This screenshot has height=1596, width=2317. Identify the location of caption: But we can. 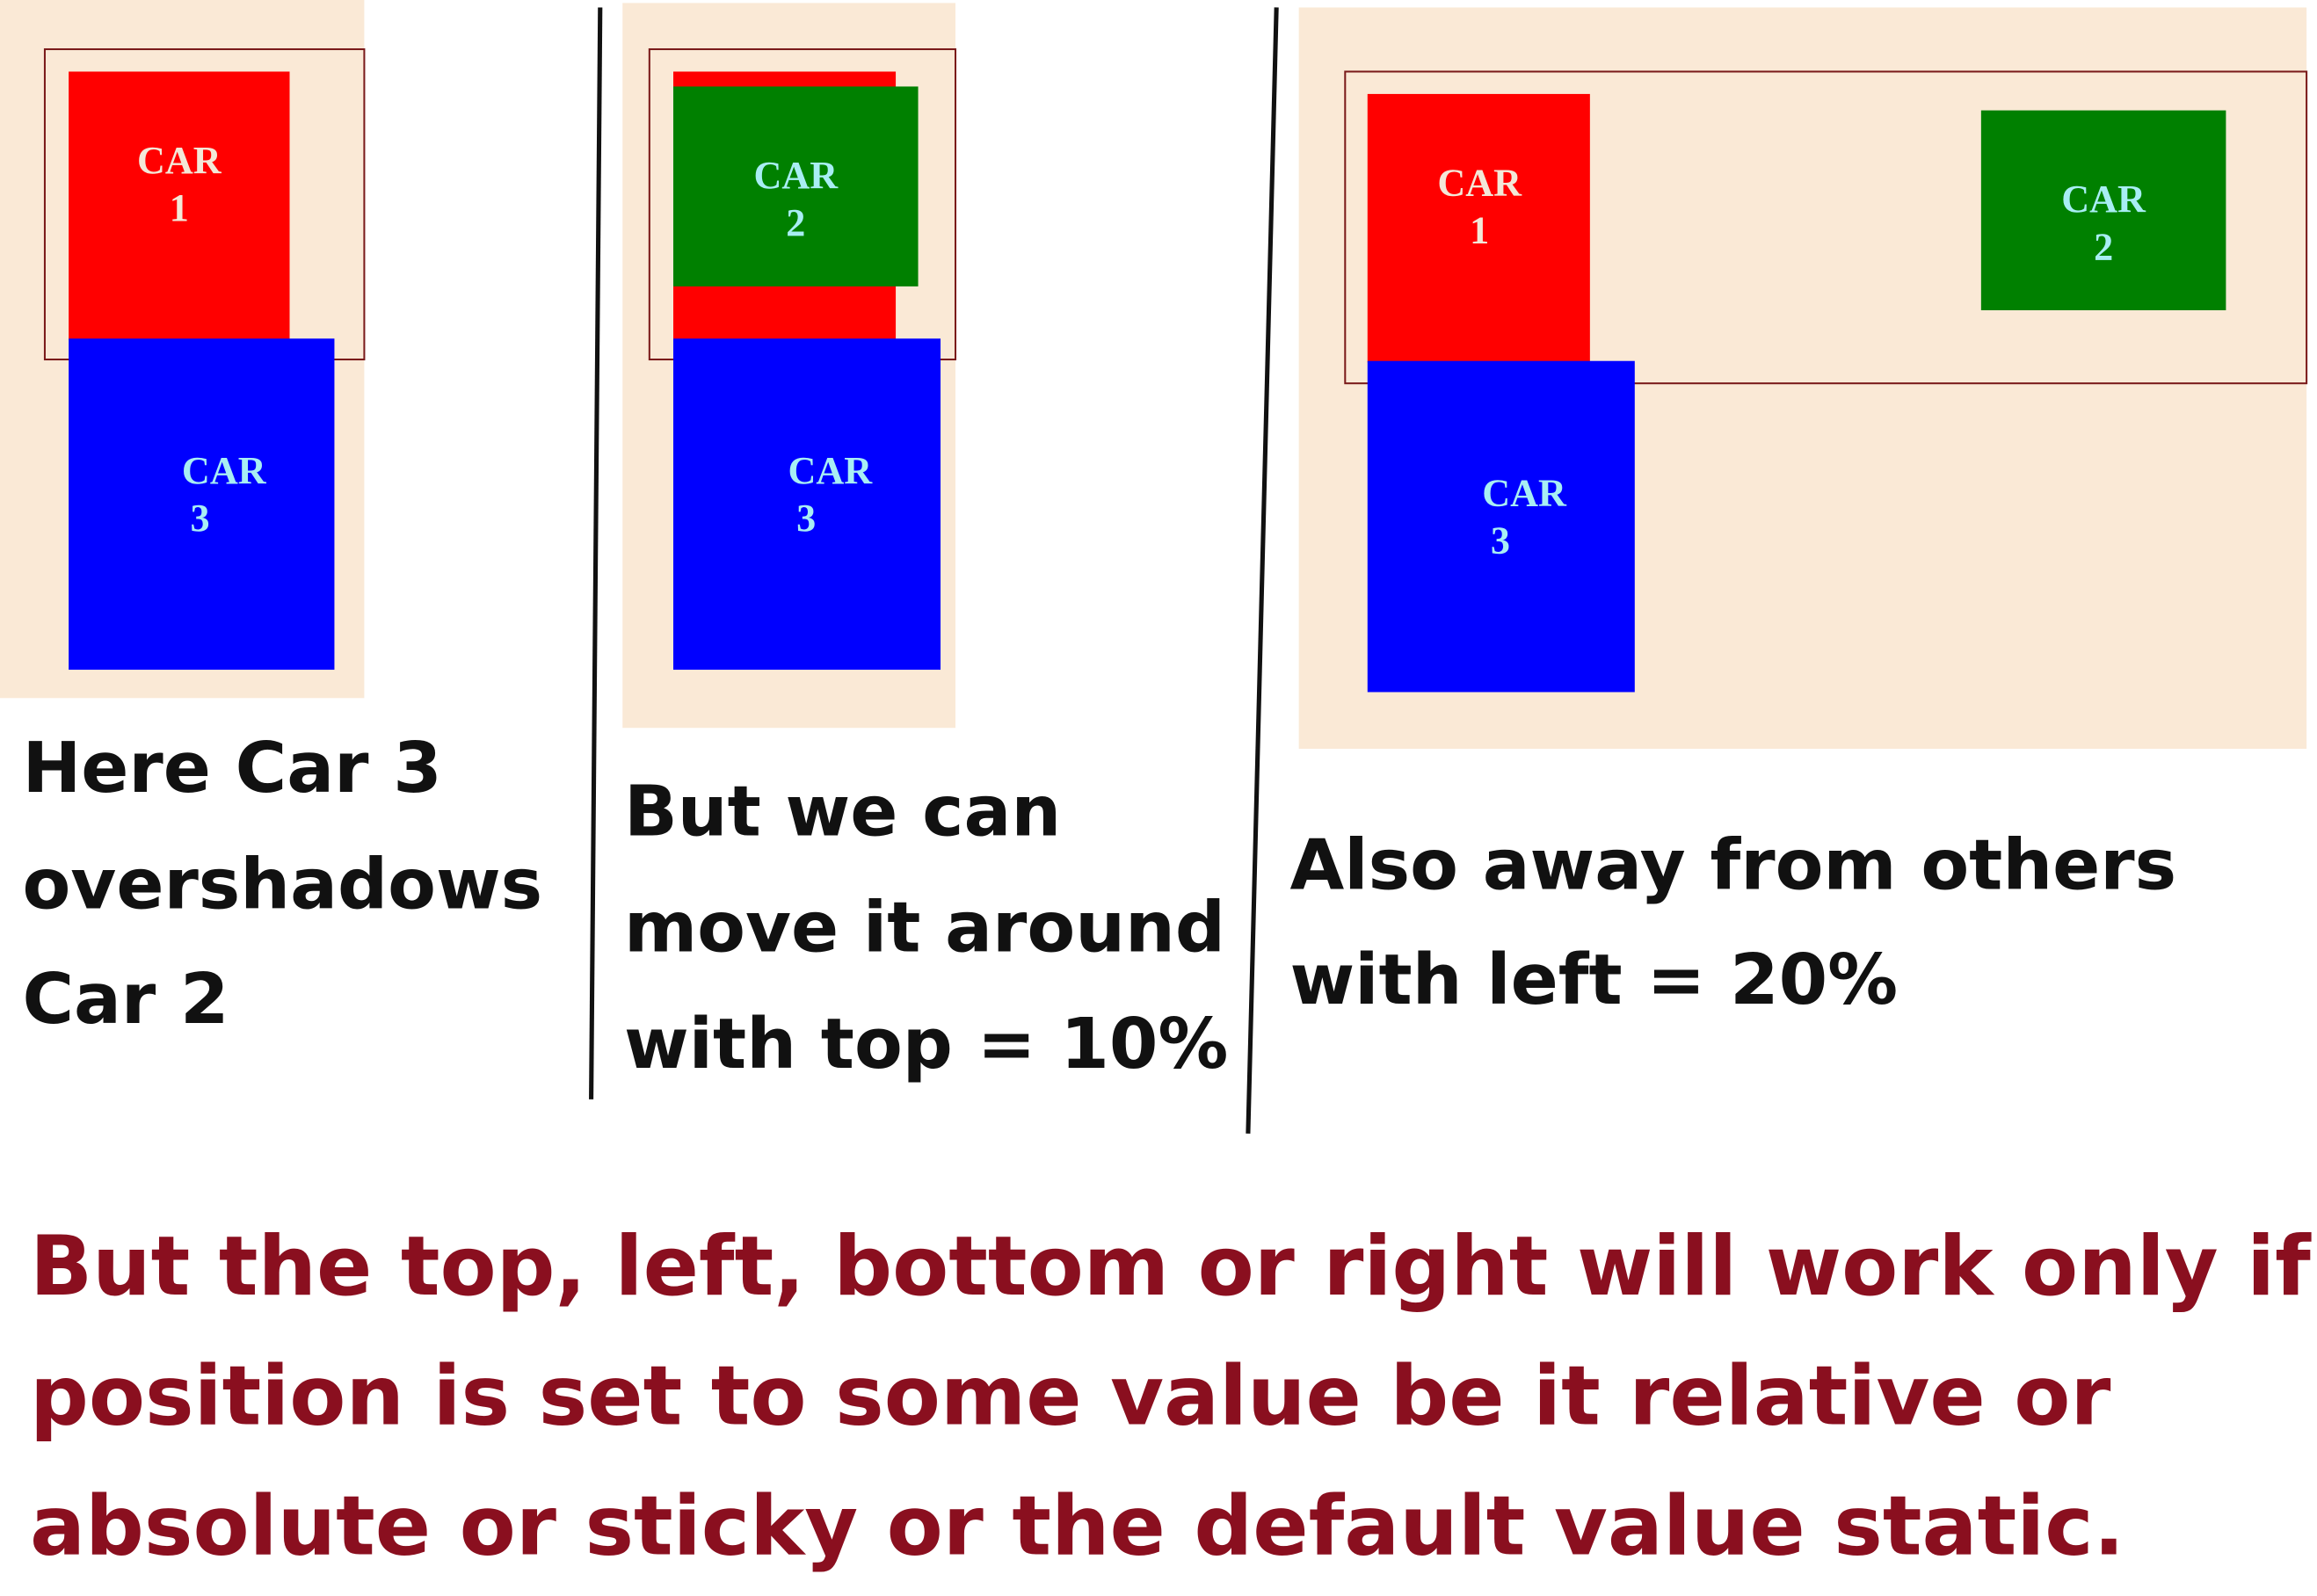
(843, 811).